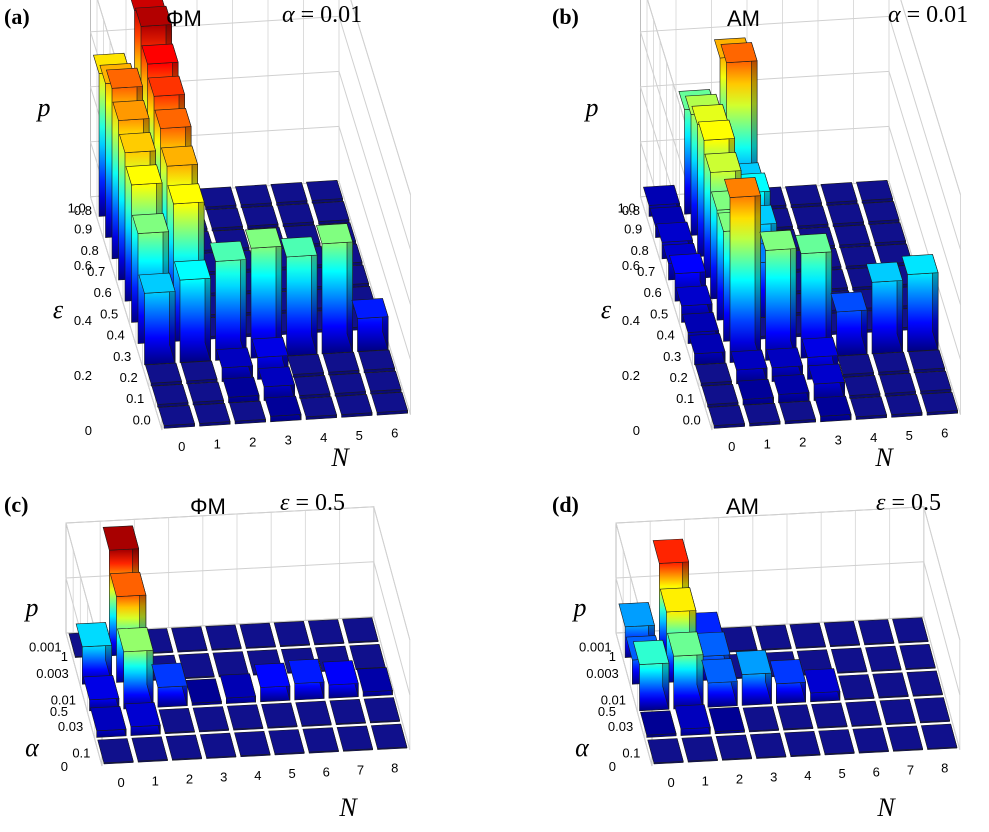  What do you see at coordinates (81, 753) in the screenshot?
I see `y-tick-label: 0.1` at bounding box center [81, 753].